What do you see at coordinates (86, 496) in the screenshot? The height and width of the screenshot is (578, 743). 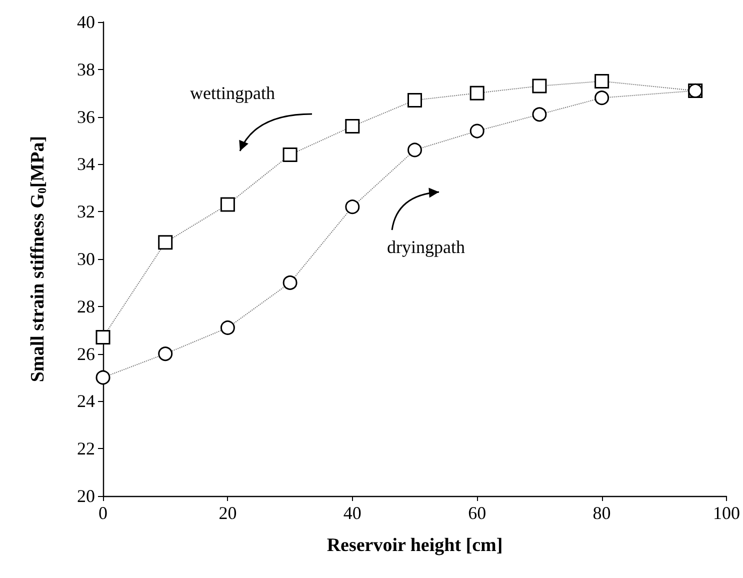 I see `y-tick-label: 20` at bounding box center [86, 496].